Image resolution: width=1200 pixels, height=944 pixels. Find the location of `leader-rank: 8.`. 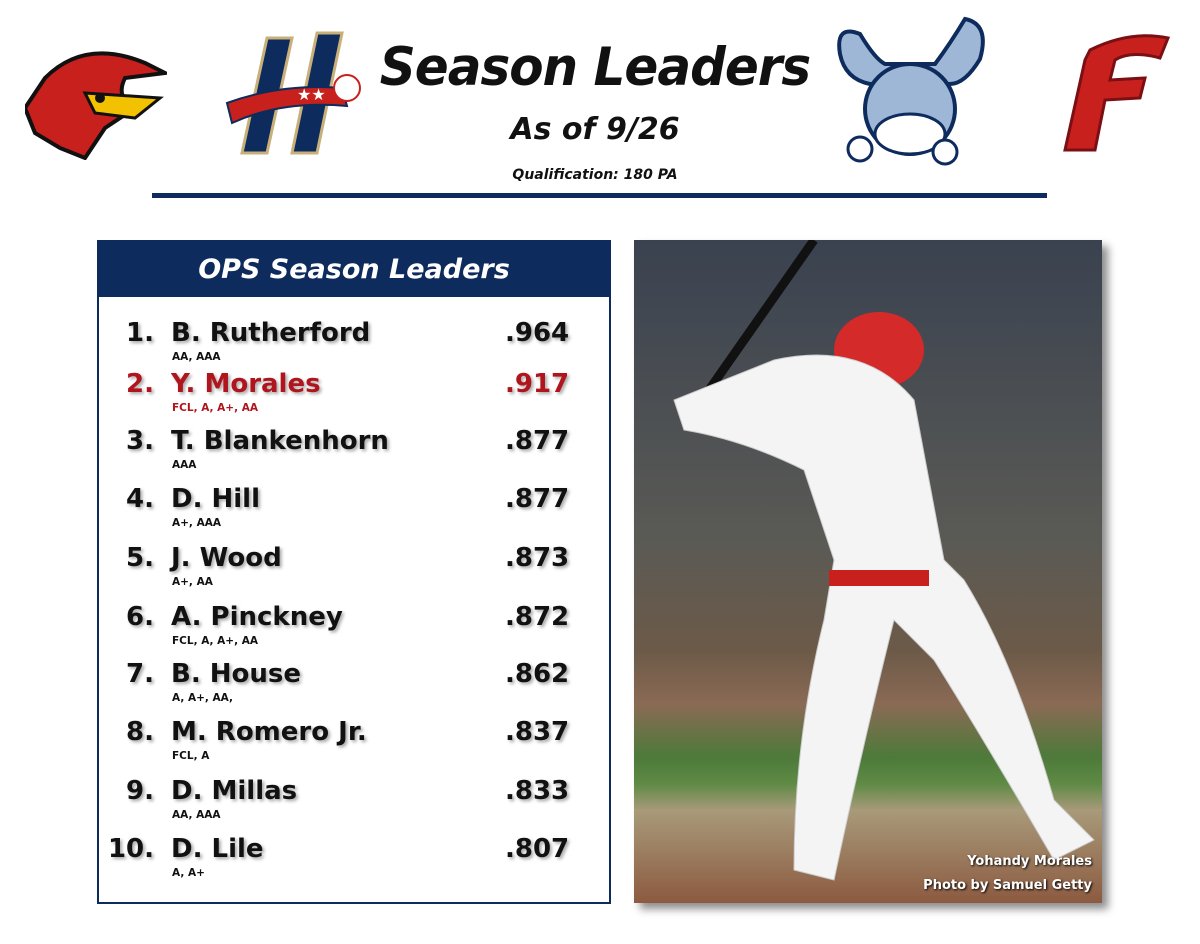

leader-rank: 8. is located at coordinates (140, 732).